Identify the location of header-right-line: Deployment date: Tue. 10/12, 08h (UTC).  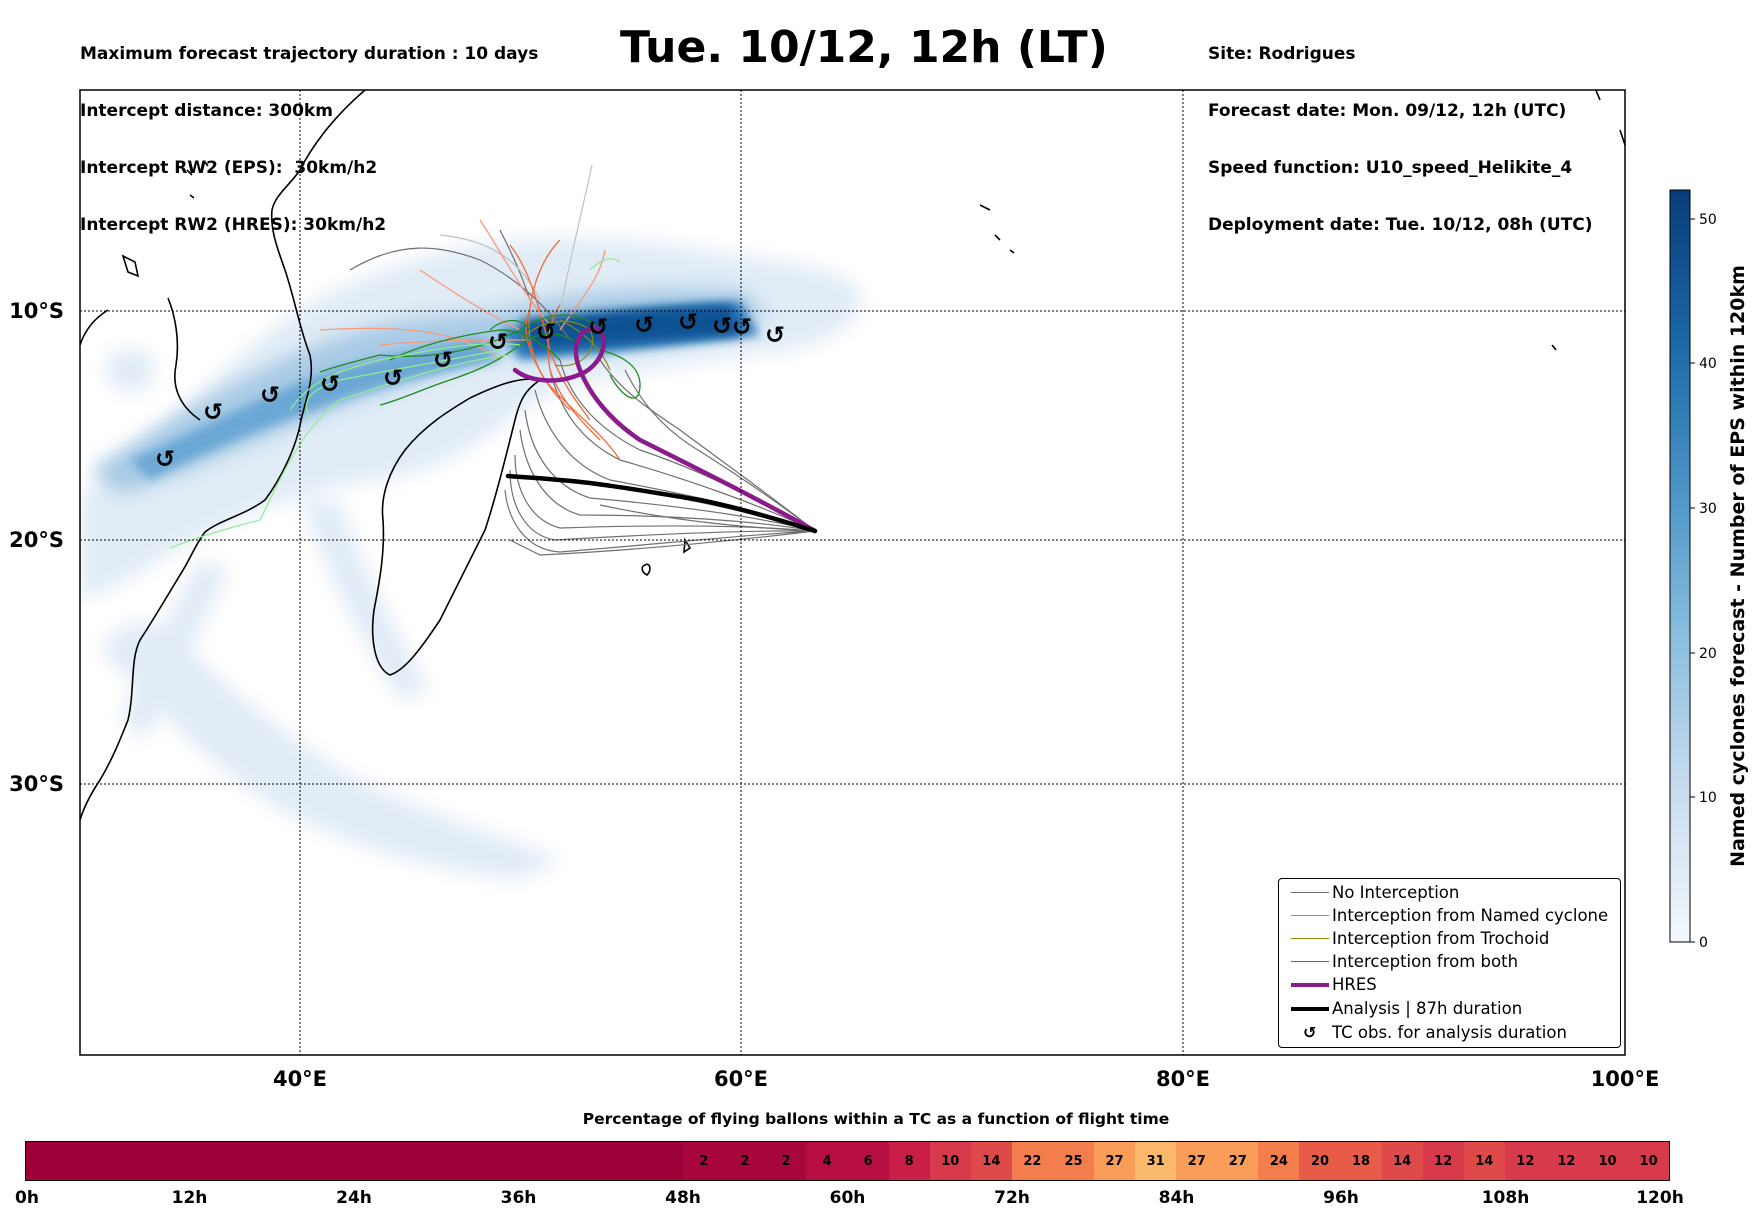
(1400, 225).